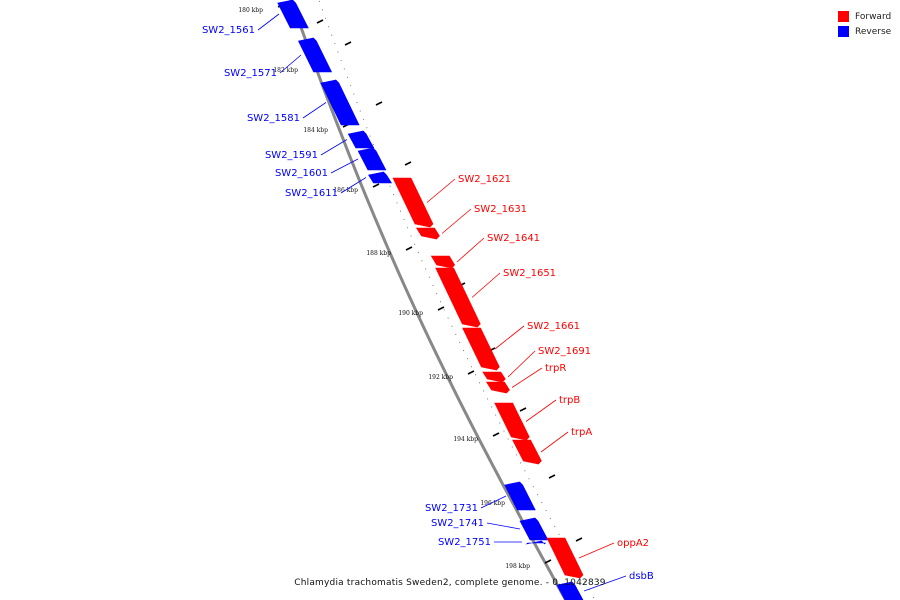 This screenshot has height=600, width=900. I want to click on tick-label: 194 kbp, so click(465, 439).